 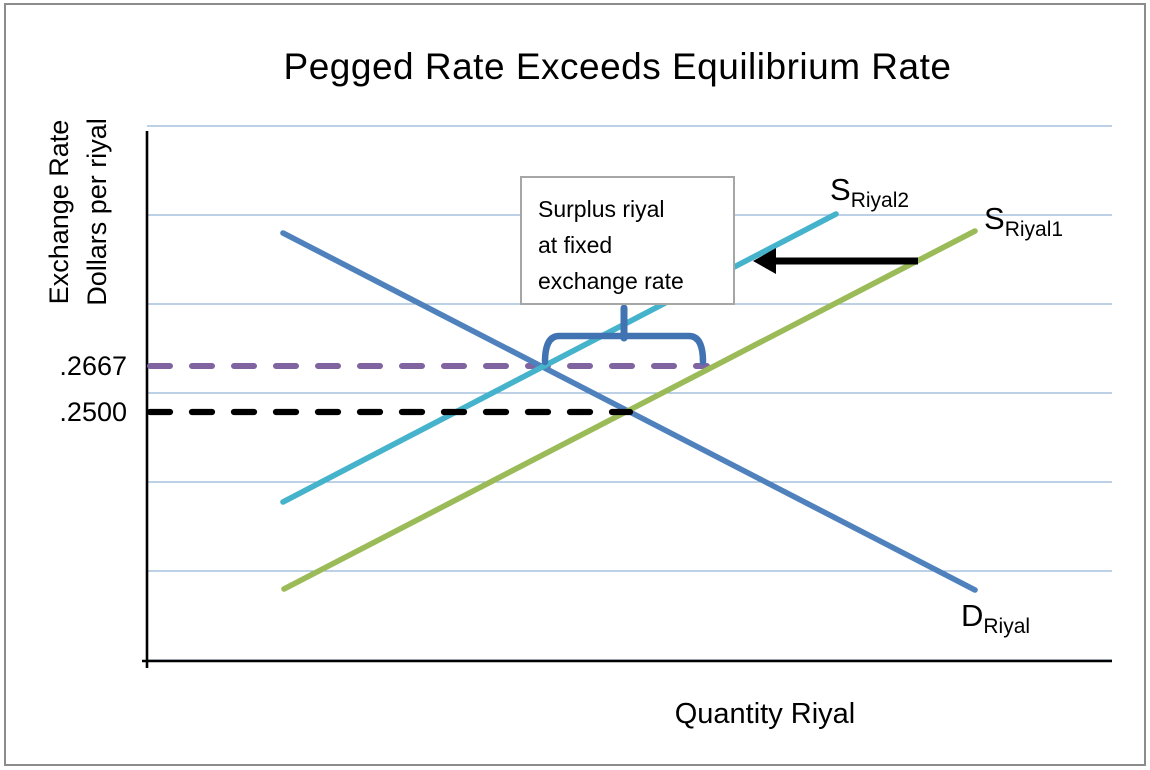 What do you see at coordinates (97, 212) in the screenshot?
I see `y-axis-title-line2: Dollars per riyal` at bounding box center [97, 212].